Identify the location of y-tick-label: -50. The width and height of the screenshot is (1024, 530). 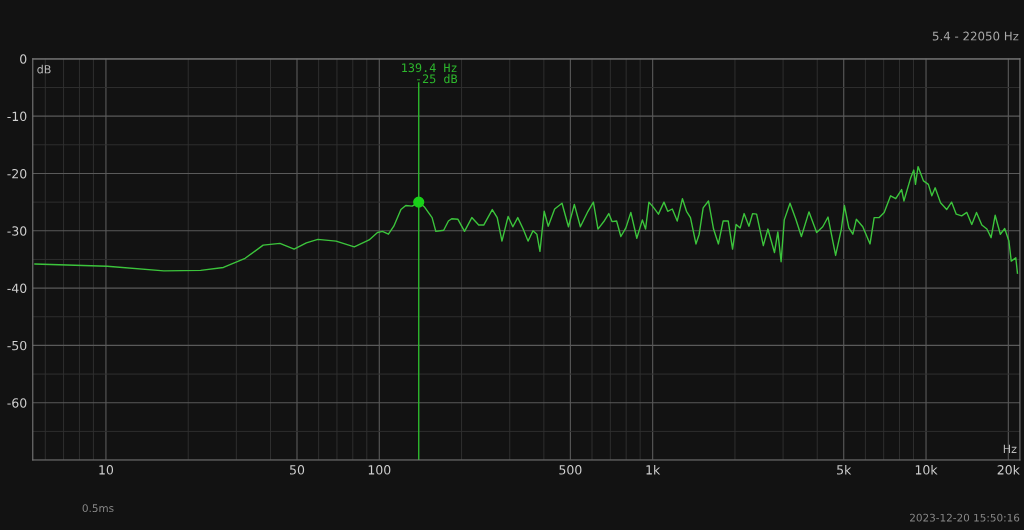
(17, 345).